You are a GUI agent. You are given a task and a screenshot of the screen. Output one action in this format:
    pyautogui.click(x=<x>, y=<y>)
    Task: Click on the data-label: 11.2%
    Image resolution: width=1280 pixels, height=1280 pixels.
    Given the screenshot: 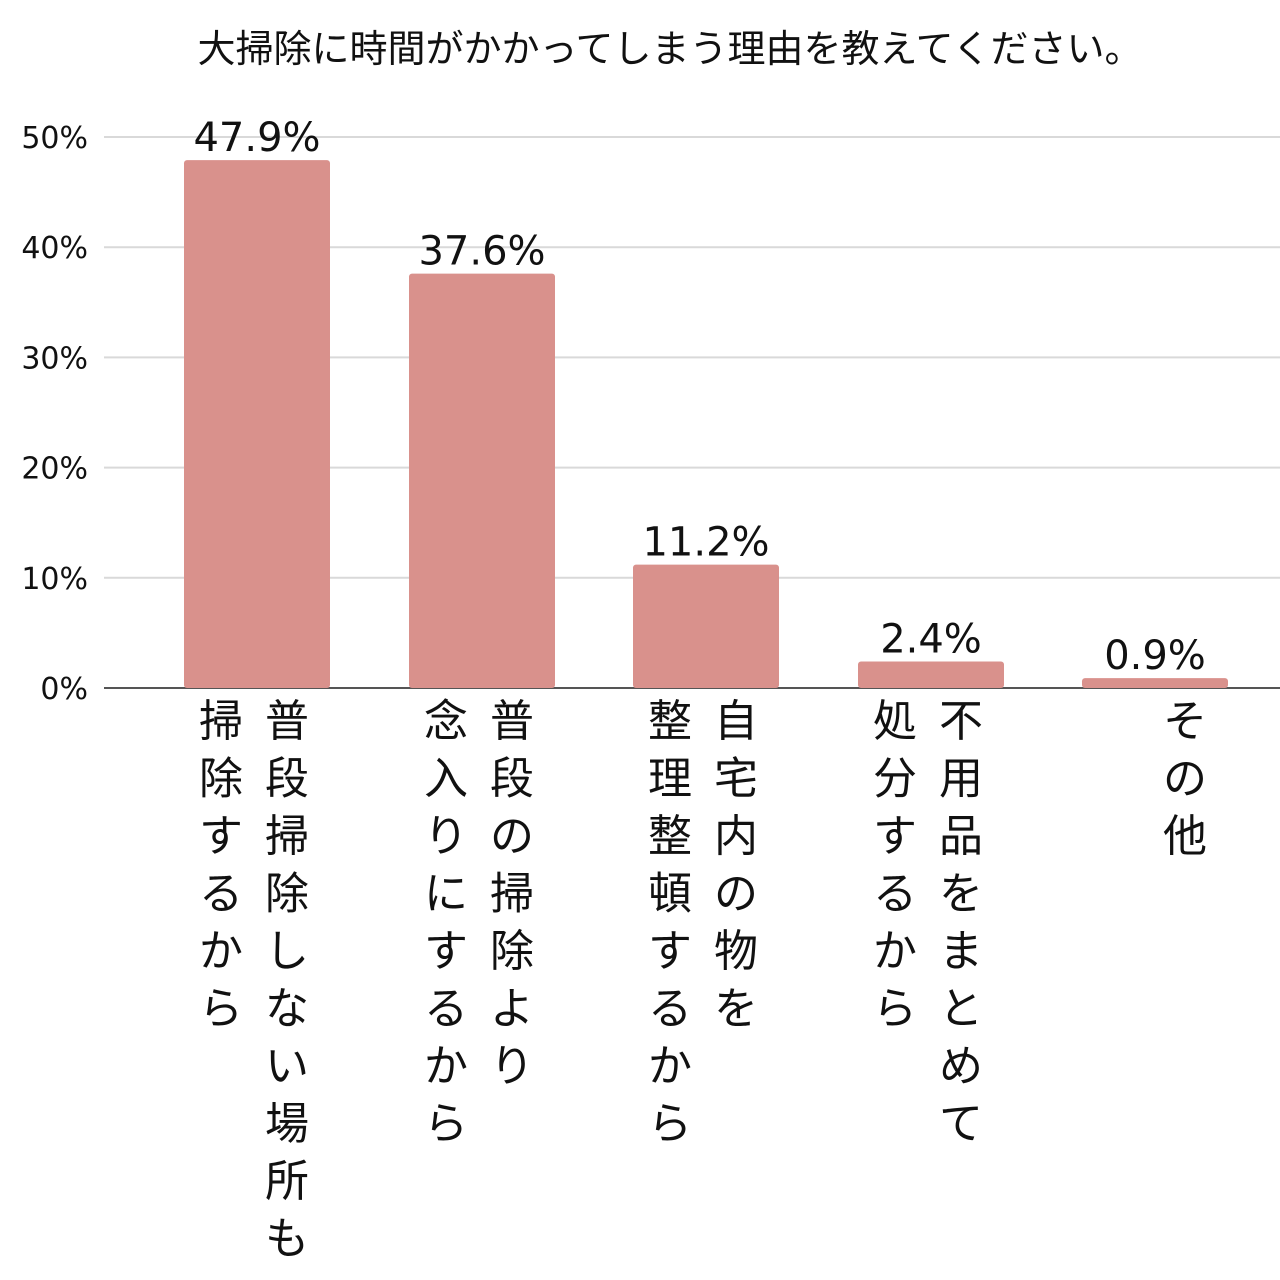 What is the action you would take?
    pyautogui.click(x=705, y=543)
    